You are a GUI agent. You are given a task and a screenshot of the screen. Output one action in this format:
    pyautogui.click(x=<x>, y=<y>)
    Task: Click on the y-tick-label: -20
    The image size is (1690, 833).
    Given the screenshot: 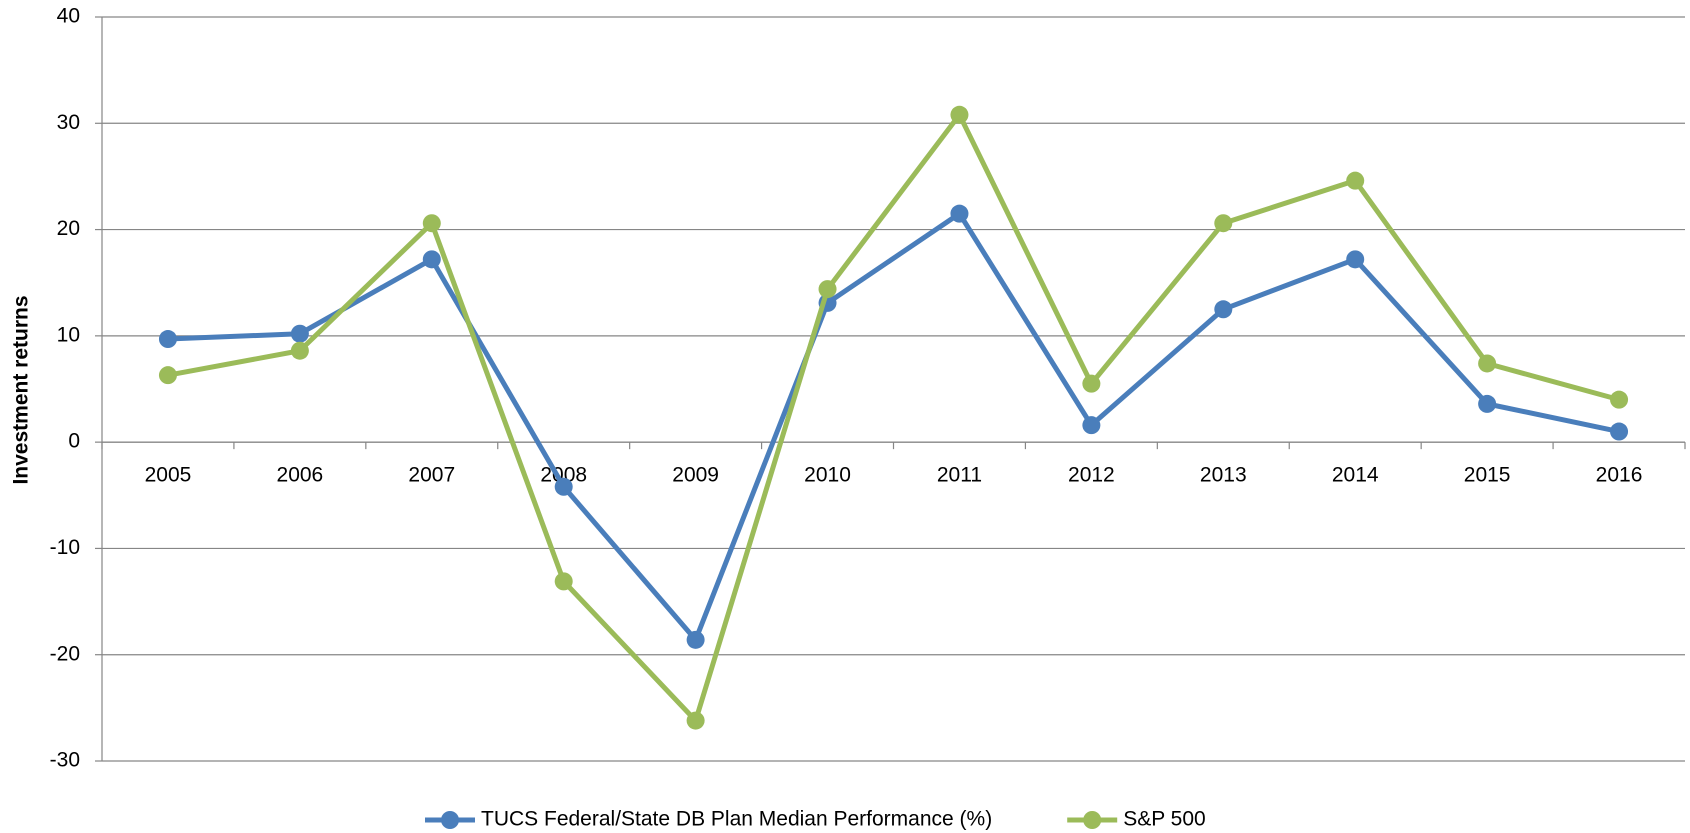 What is the action you would take?
    pyautogui.click(x=65, y=653)
    